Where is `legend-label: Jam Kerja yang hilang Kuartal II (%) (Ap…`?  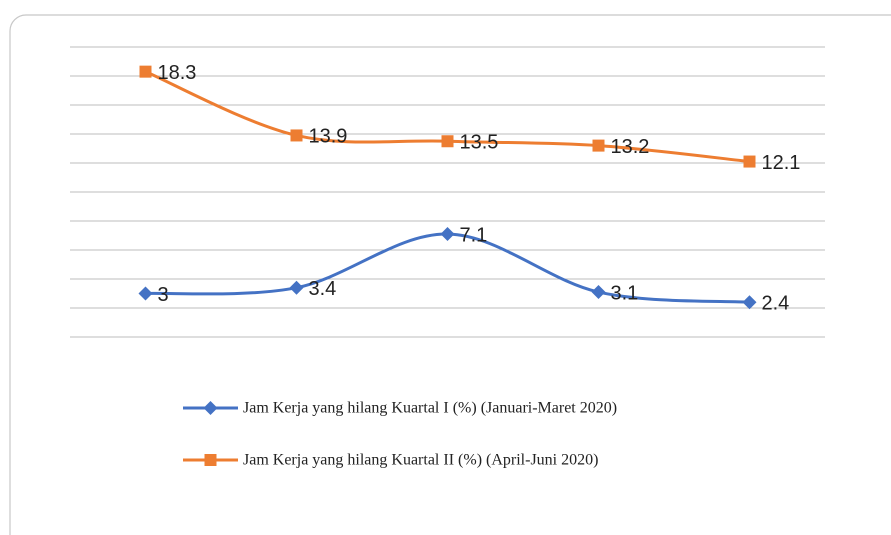
legend-label: Jam Kerja yang hilang Kuartal II (%) (Ap… is located at coordinates (420, 460).